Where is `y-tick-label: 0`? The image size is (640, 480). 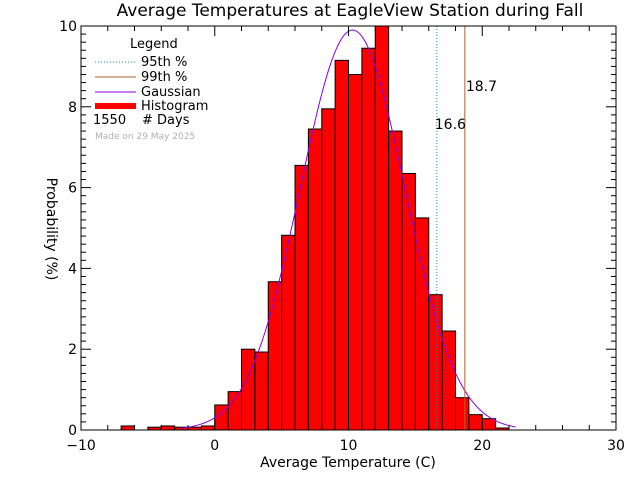
y-tick-label: 0 is located at coordinates (72, 431).